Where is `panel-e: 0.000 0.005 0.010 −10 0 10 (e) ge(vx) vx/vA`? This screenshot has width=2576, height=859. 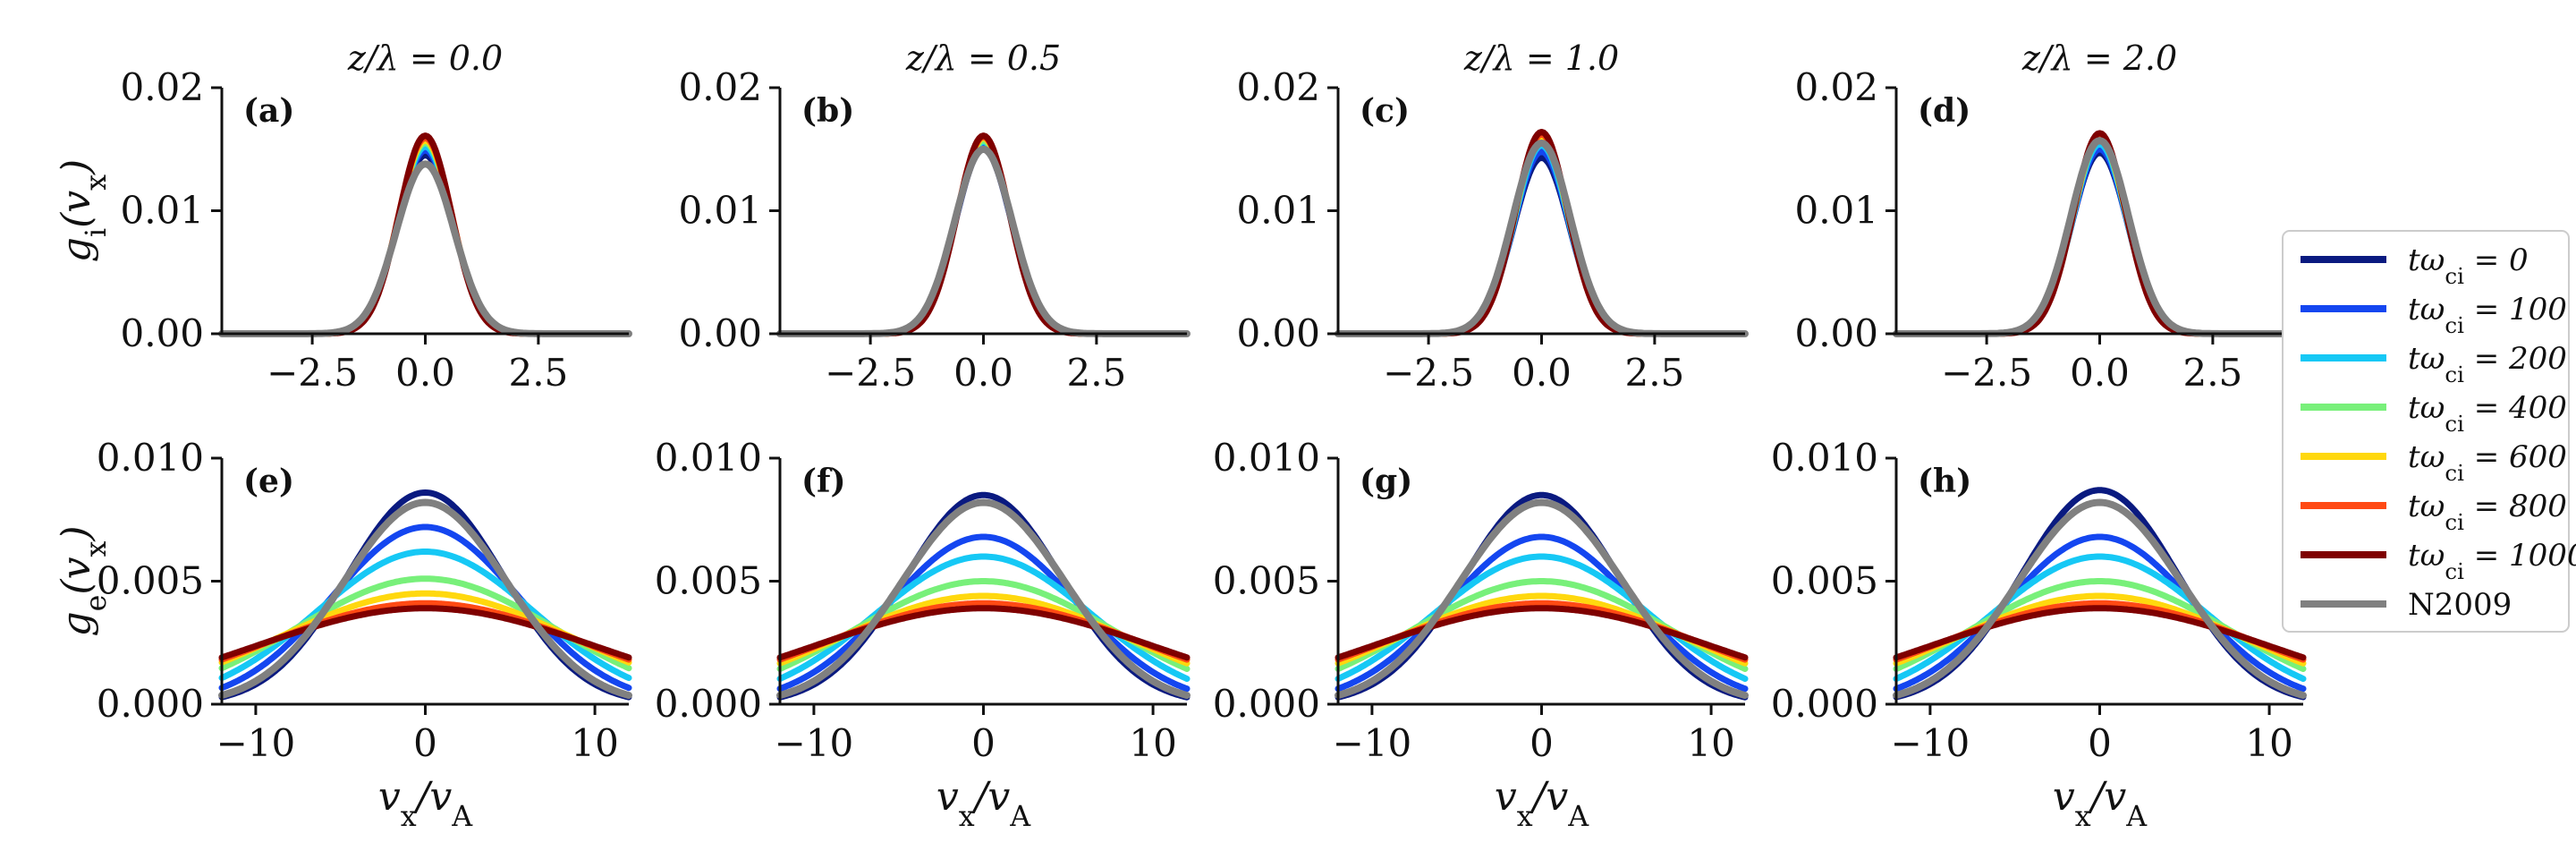 panel-e: 0.000 0.005 0.010 −10 0 10 (e) ge(vx) vx/vA is located at coordinates (343, 634).